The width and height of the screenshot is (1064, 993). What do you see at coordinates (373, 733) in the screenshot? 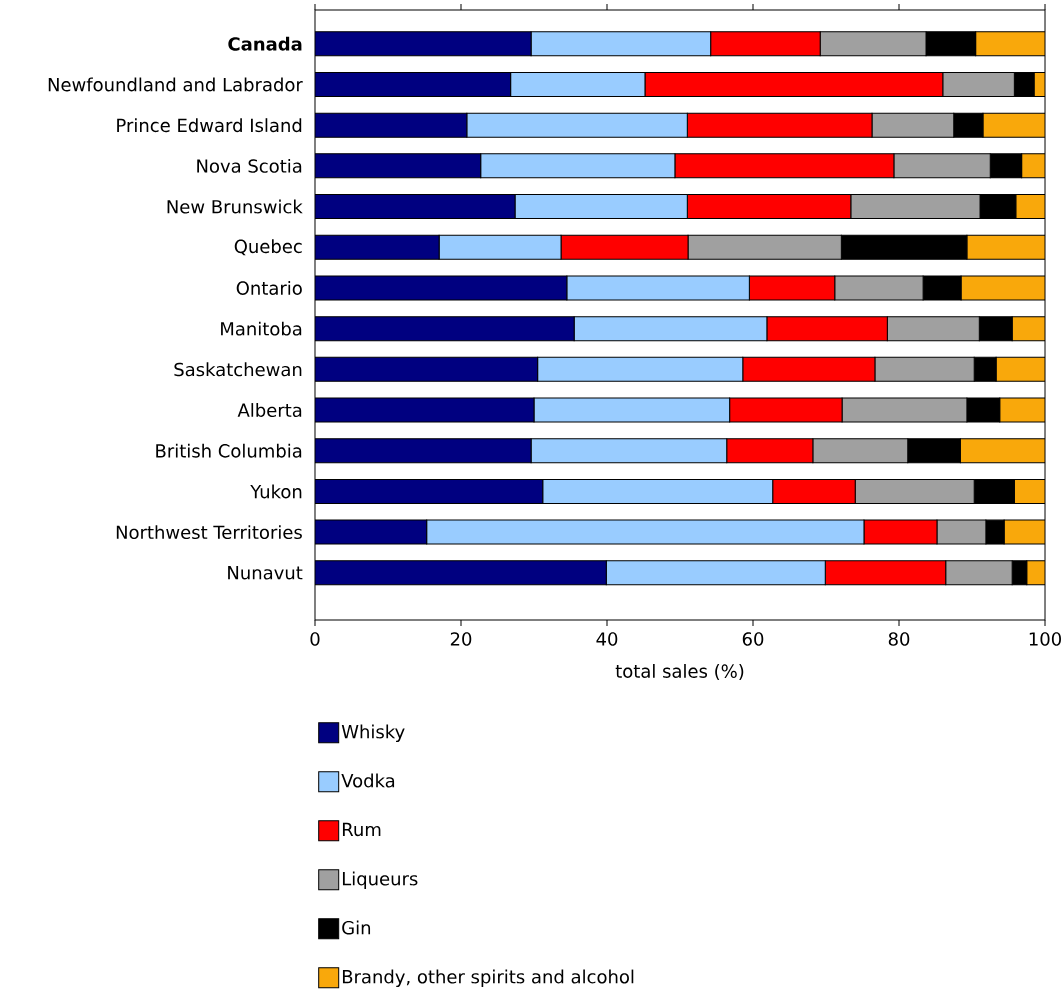
I see `legend-label: Whisky` at bounding box center [373, 733].